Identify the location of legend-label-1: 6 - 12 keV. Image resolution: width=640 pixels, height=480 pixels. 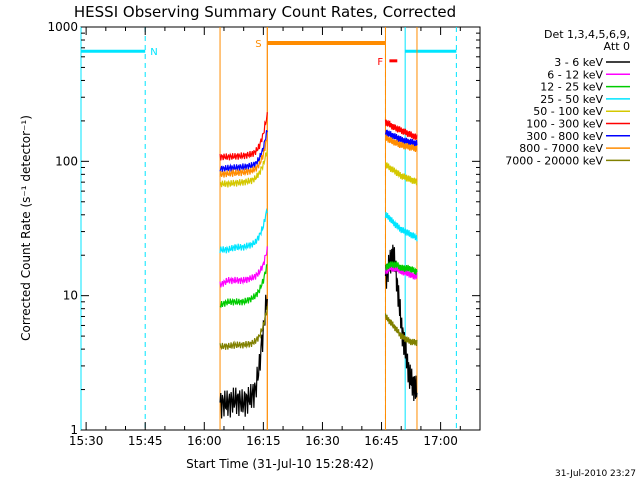
(575, 74).